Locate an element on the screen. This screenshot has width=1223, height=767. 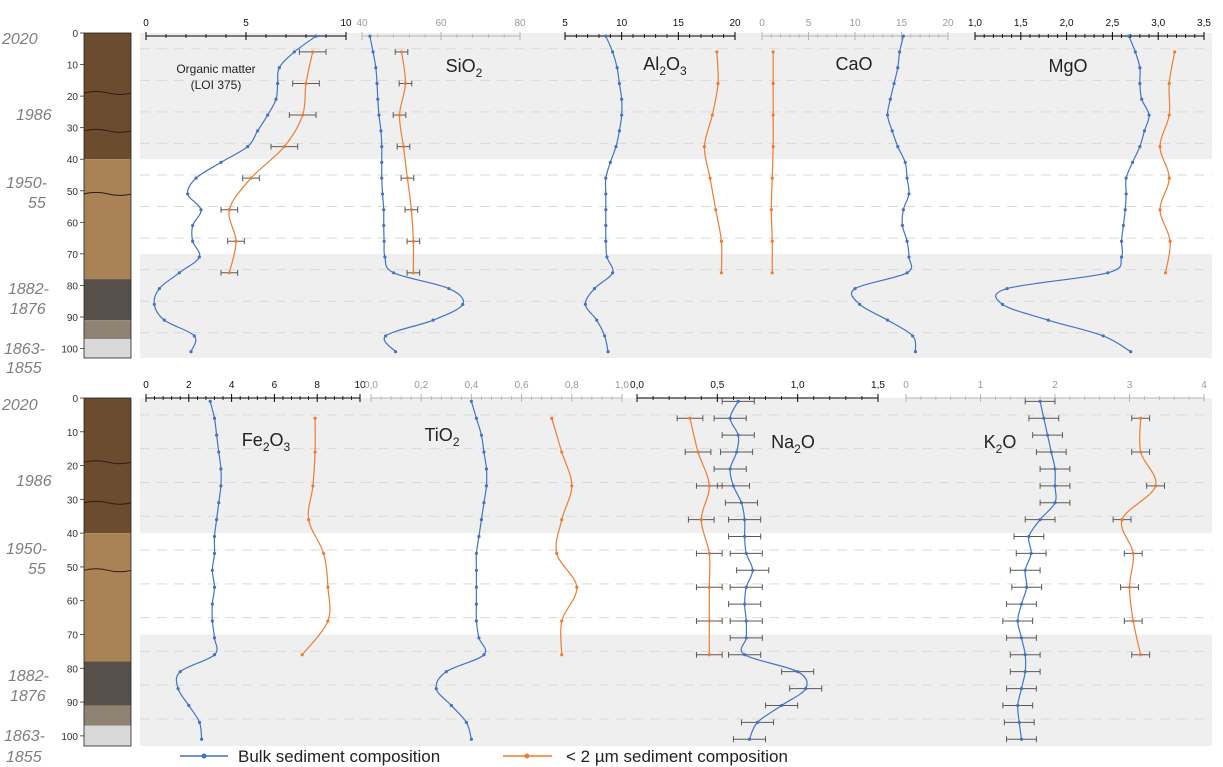
date-label: 1855 is located at coordinates (24, 368).